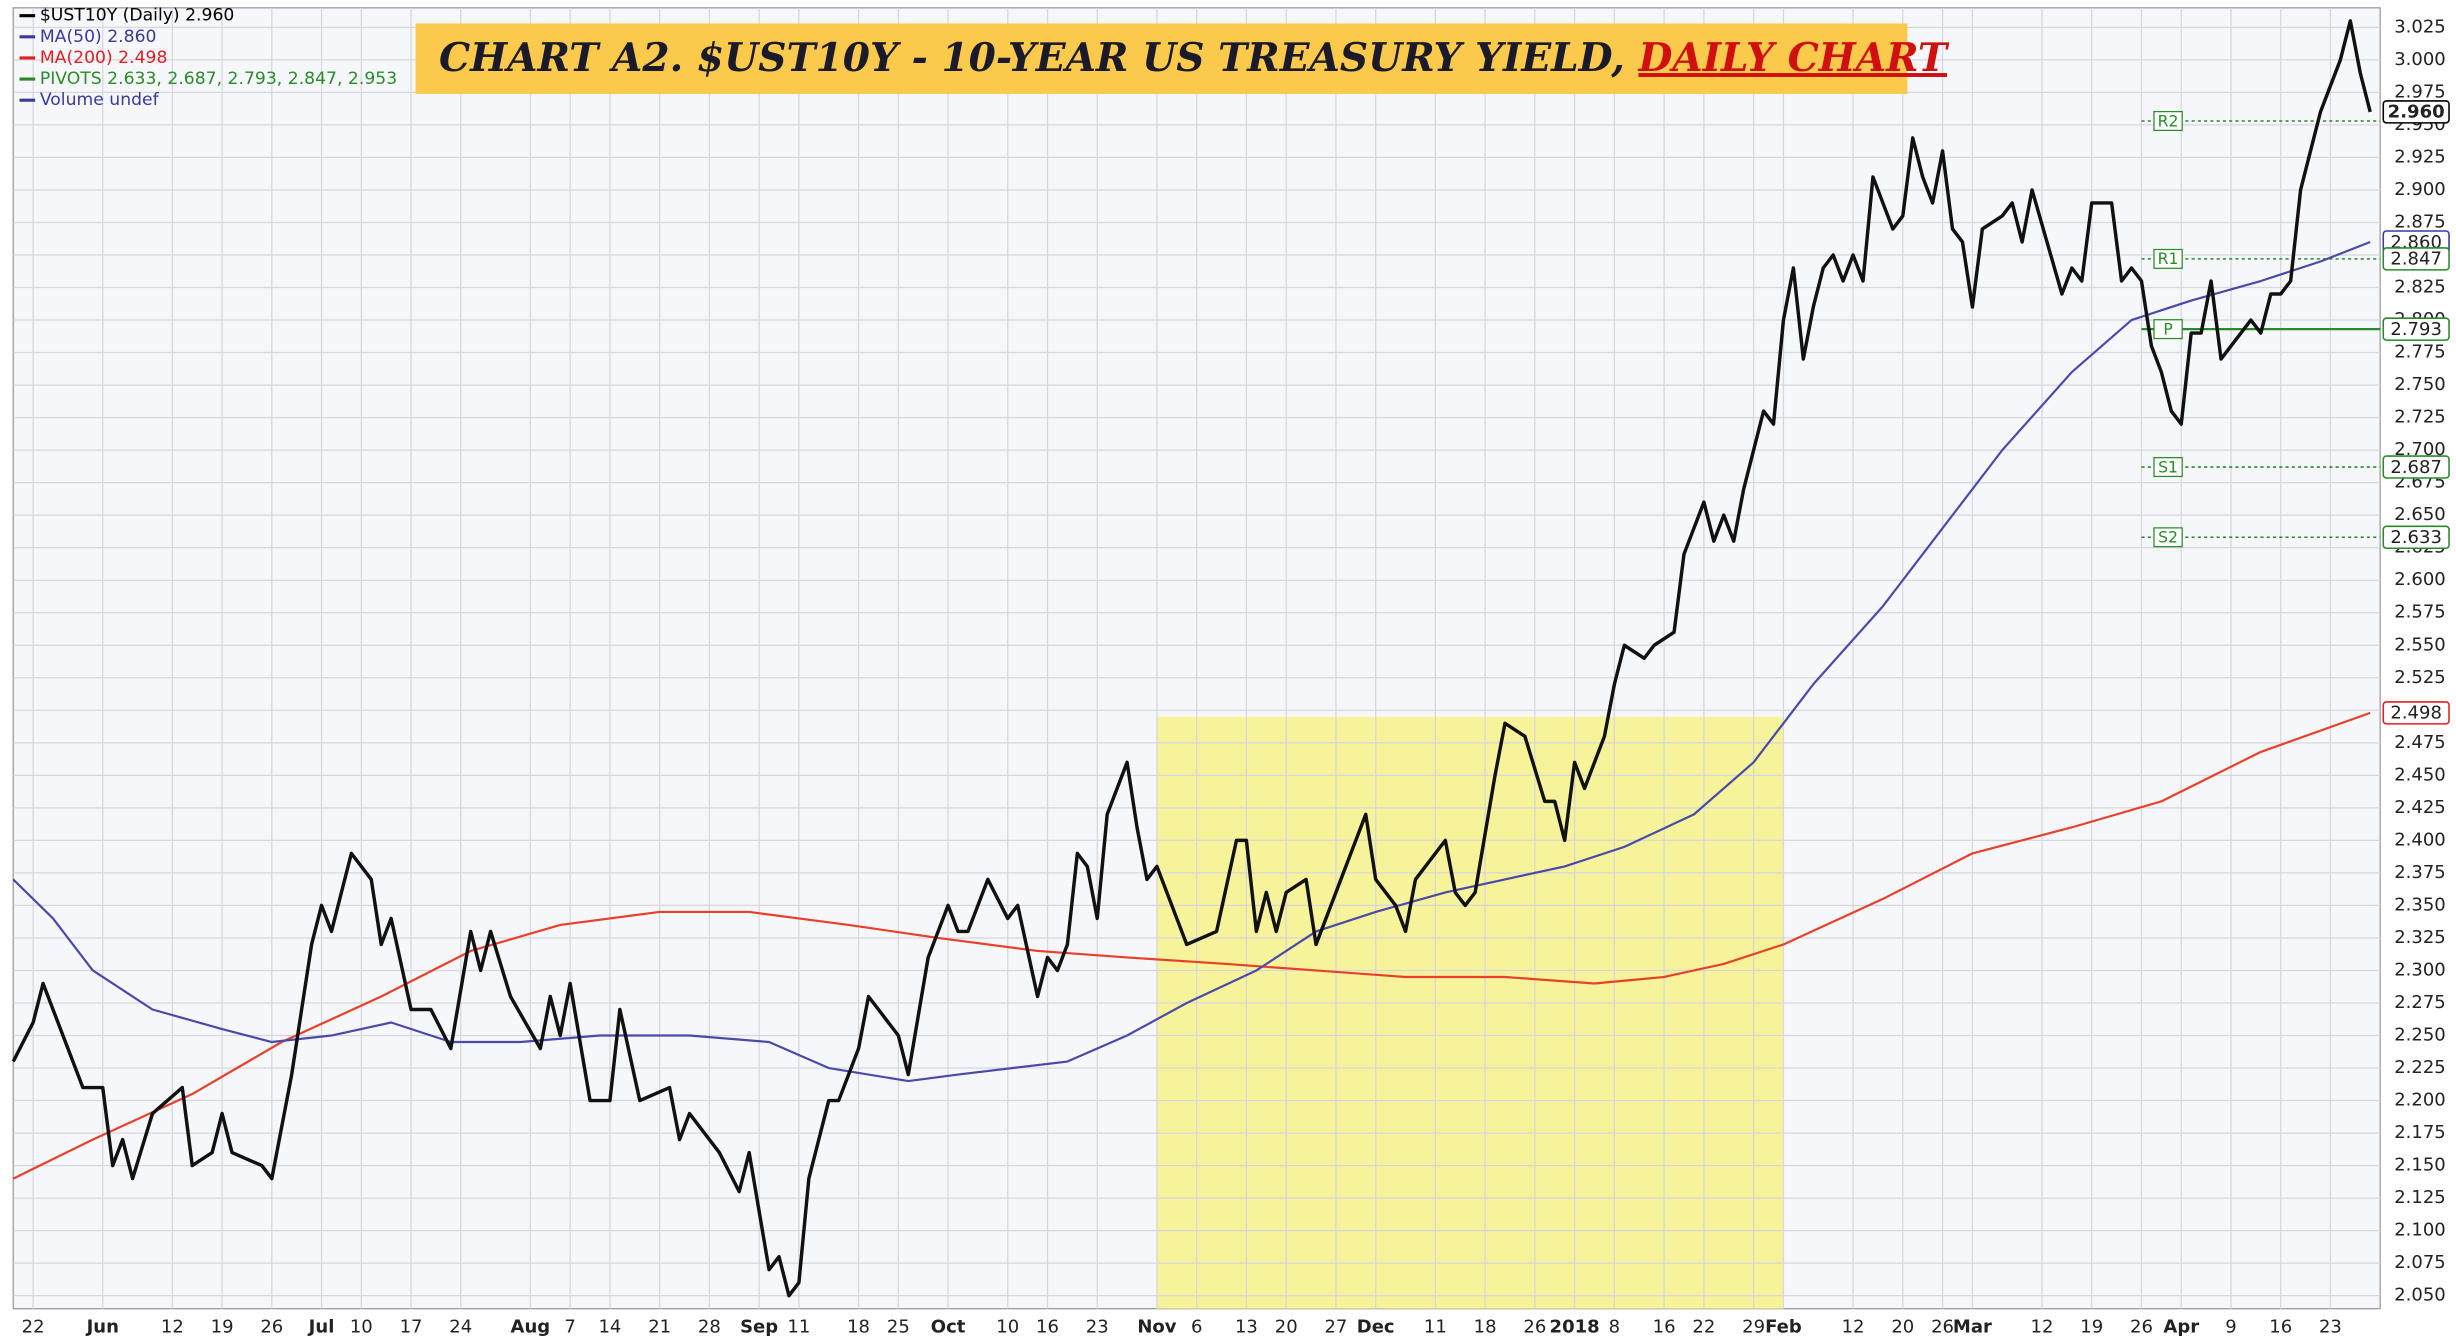 The image size is (2456, 1340). I want to click on pivot-label: S2, so click(2168, 537).